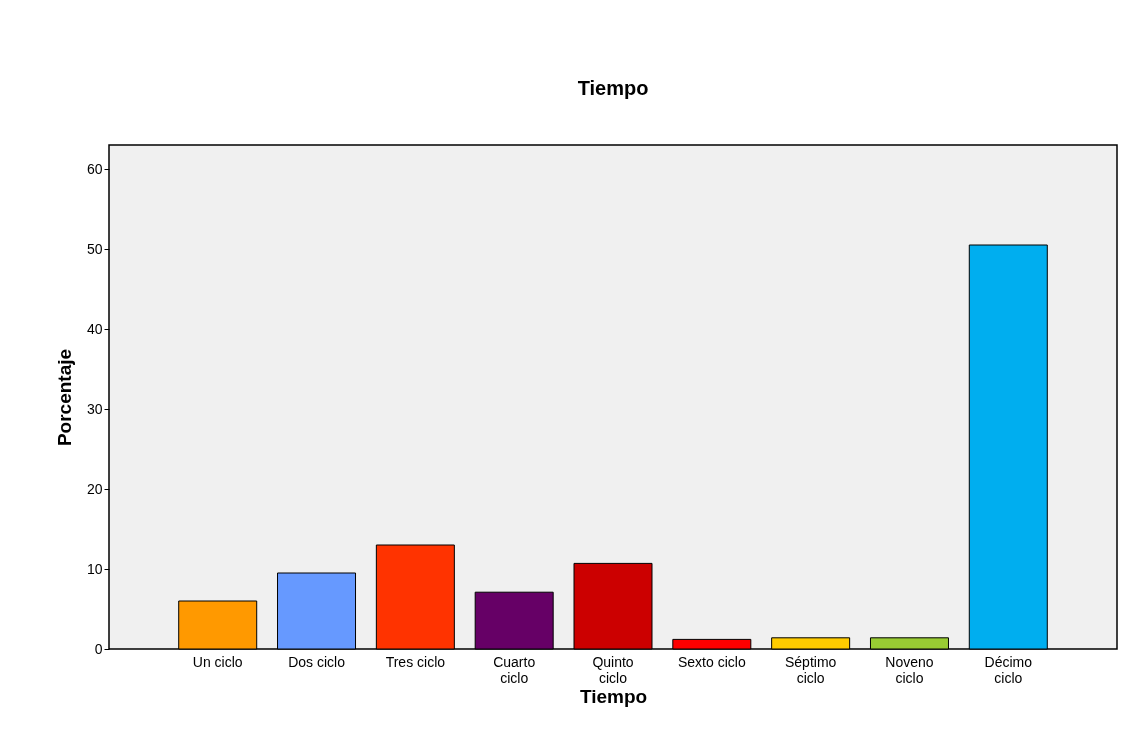 Image resolution: width=1135 pixels, height=740 pixels. Describe the element at coordinates (1008, 669) in the screenshot. I see `x-tick-label: Décimo ciclo` at that location.